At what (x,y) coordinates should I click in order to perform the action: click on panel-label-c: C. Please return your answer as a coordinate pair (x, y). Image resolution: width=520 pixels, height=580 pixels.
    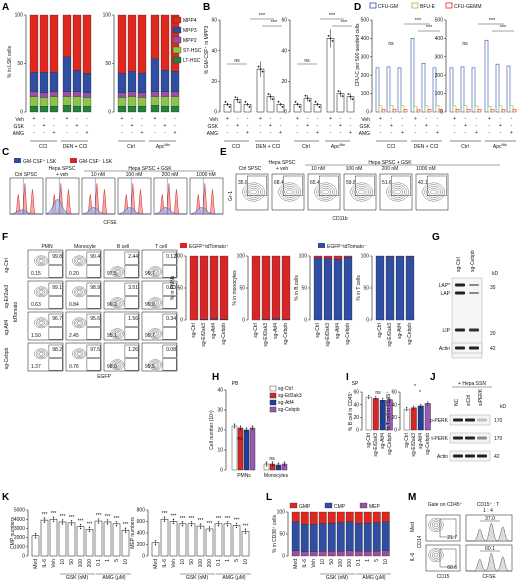
    Looking at the image, I should click on (5, 152).